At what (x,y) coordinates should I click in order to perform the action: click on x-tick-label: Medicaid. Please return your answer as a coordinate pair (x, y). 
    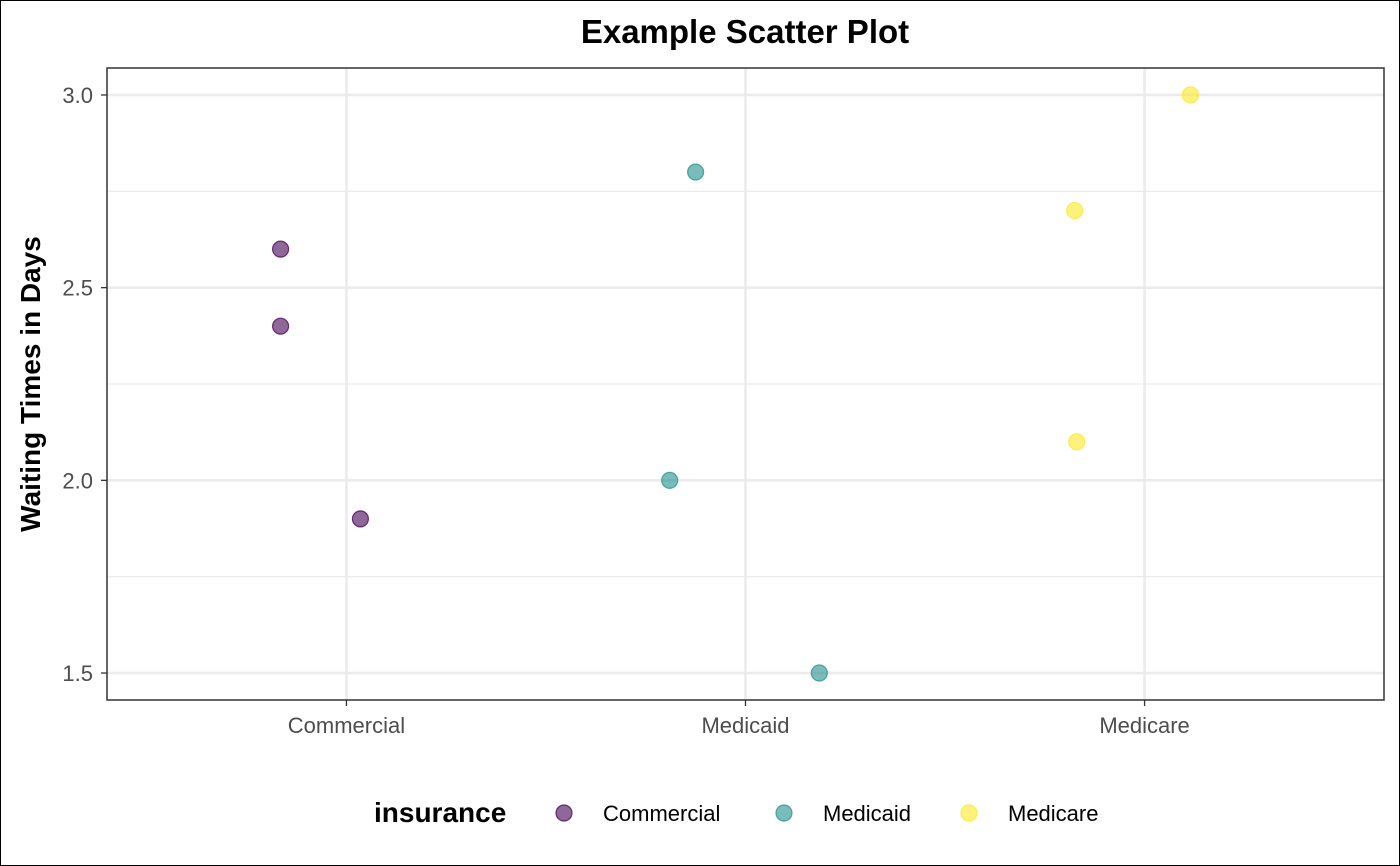
    Looking at the image, I should click on (745, 725).